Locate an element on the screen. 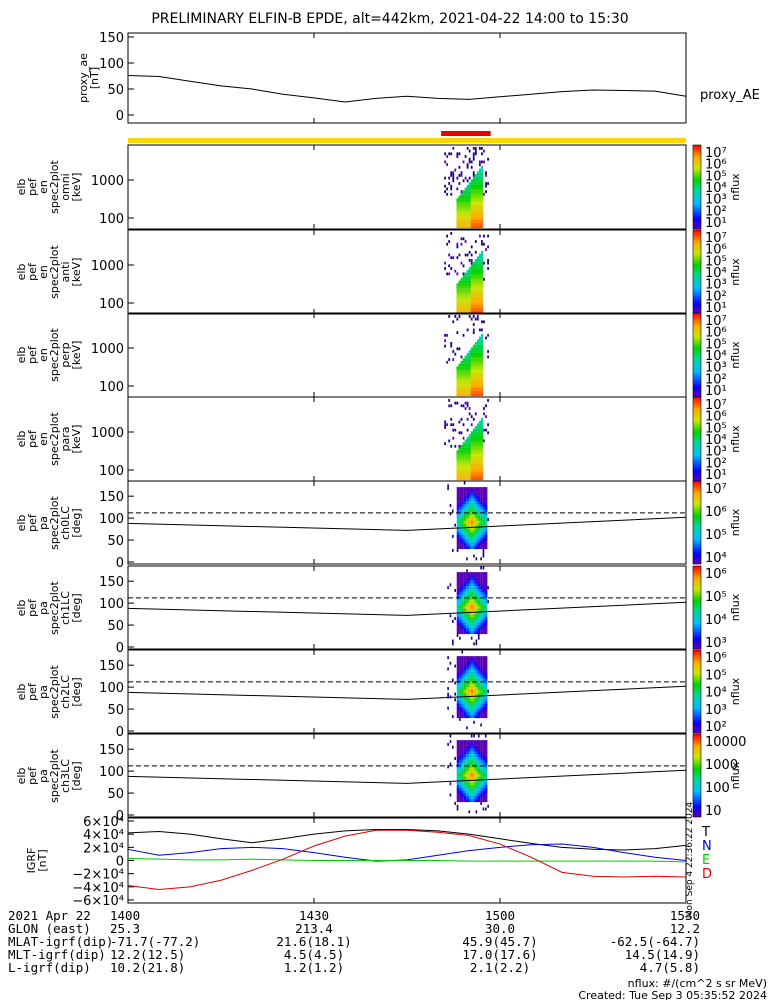 The height and width of the screenshot is (1000, 775). pa-ylabel-line: [deg] is located at coordinates (76, 607).